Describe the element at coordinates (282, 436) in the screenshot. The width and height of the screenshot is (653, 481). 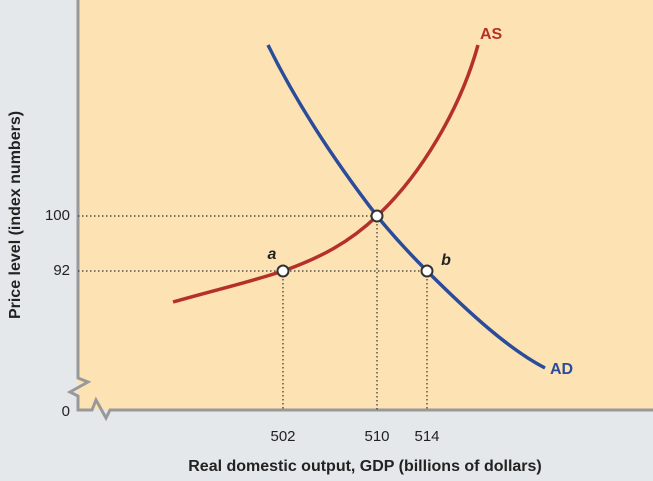
I see `x-tick-label: 502` at that location.